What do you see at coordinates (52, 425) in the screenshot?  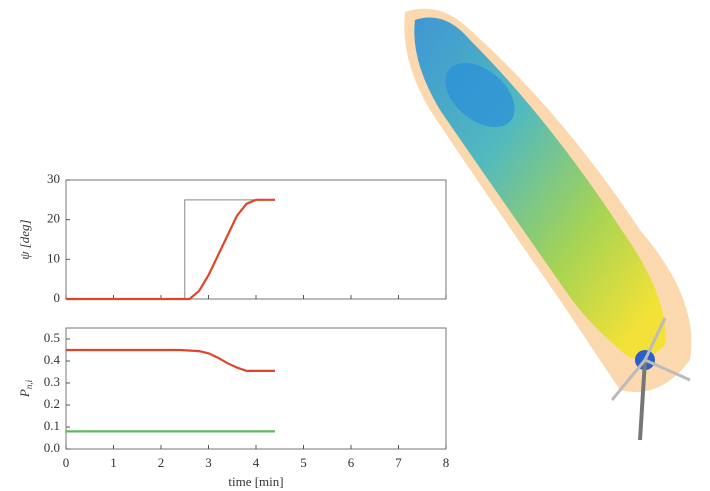 I see `y-tick-label: 0.1` at bounding box center [52, 425].